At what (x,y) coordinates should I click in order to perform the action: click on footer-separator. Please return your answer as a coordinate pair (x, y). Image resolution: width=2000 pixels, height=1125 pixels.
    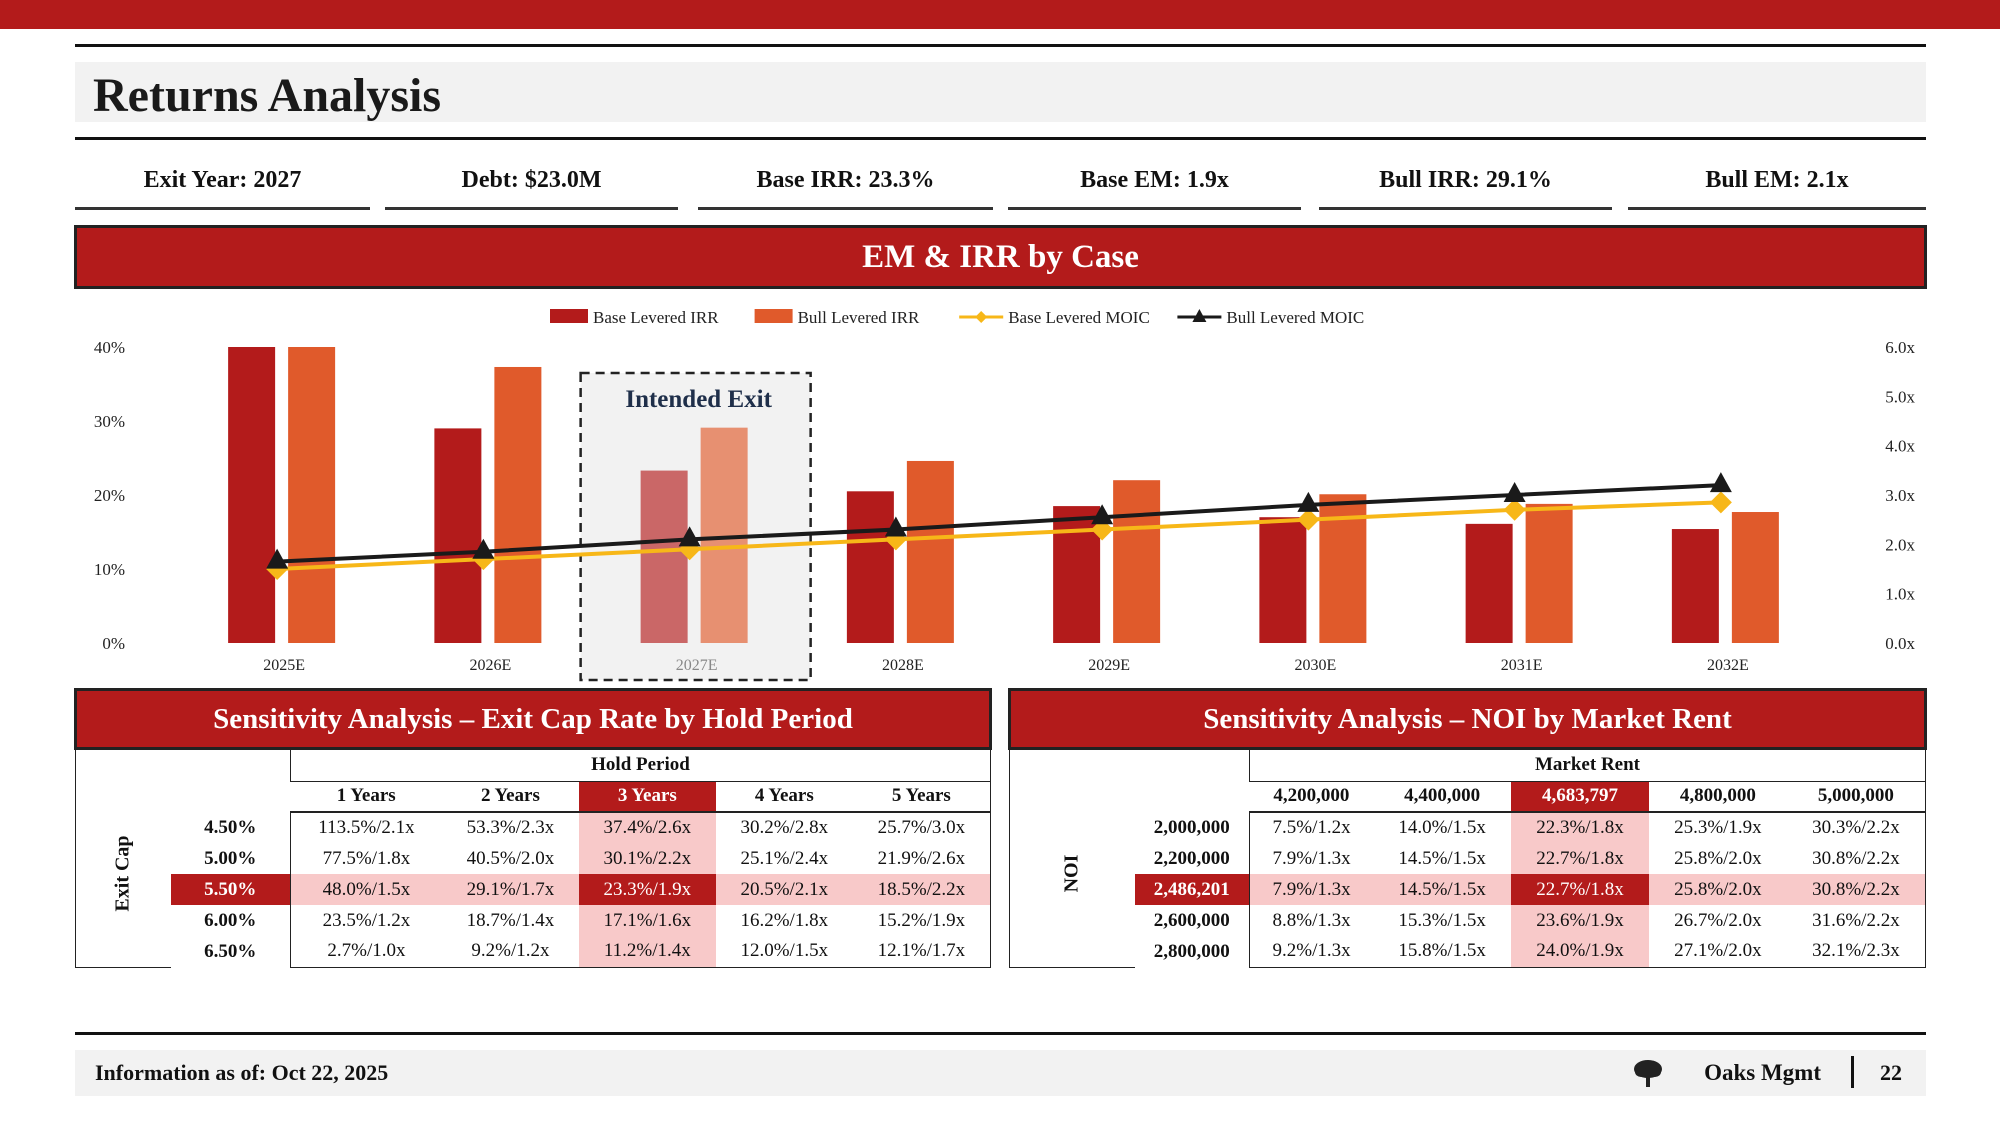
    Looking at the image, I should click on (1852, 1072).